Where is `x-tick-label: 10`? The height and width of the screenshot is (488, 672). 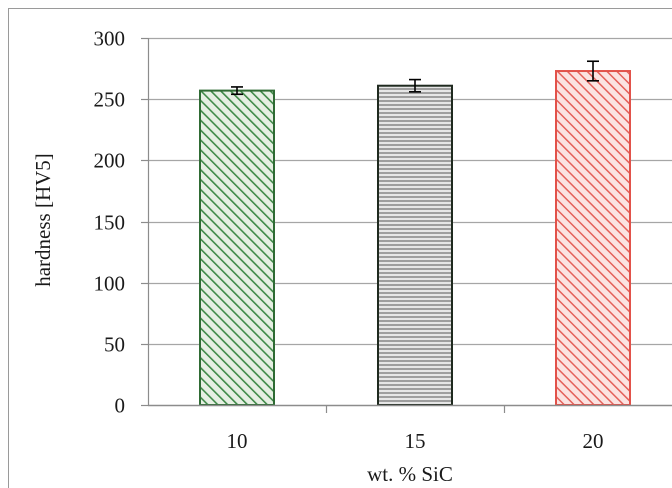
x-tick-label: 10 is located at coordinates (237, 441).